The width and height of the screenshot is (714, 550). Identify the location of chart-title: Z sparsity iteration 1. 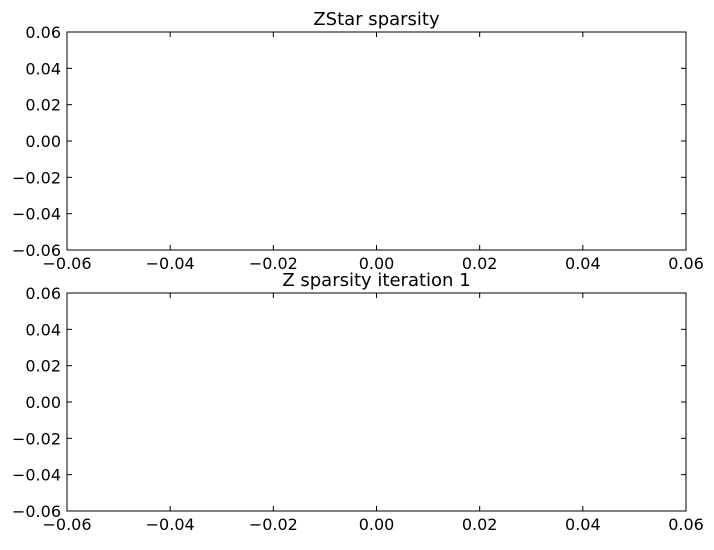
(376, 280).